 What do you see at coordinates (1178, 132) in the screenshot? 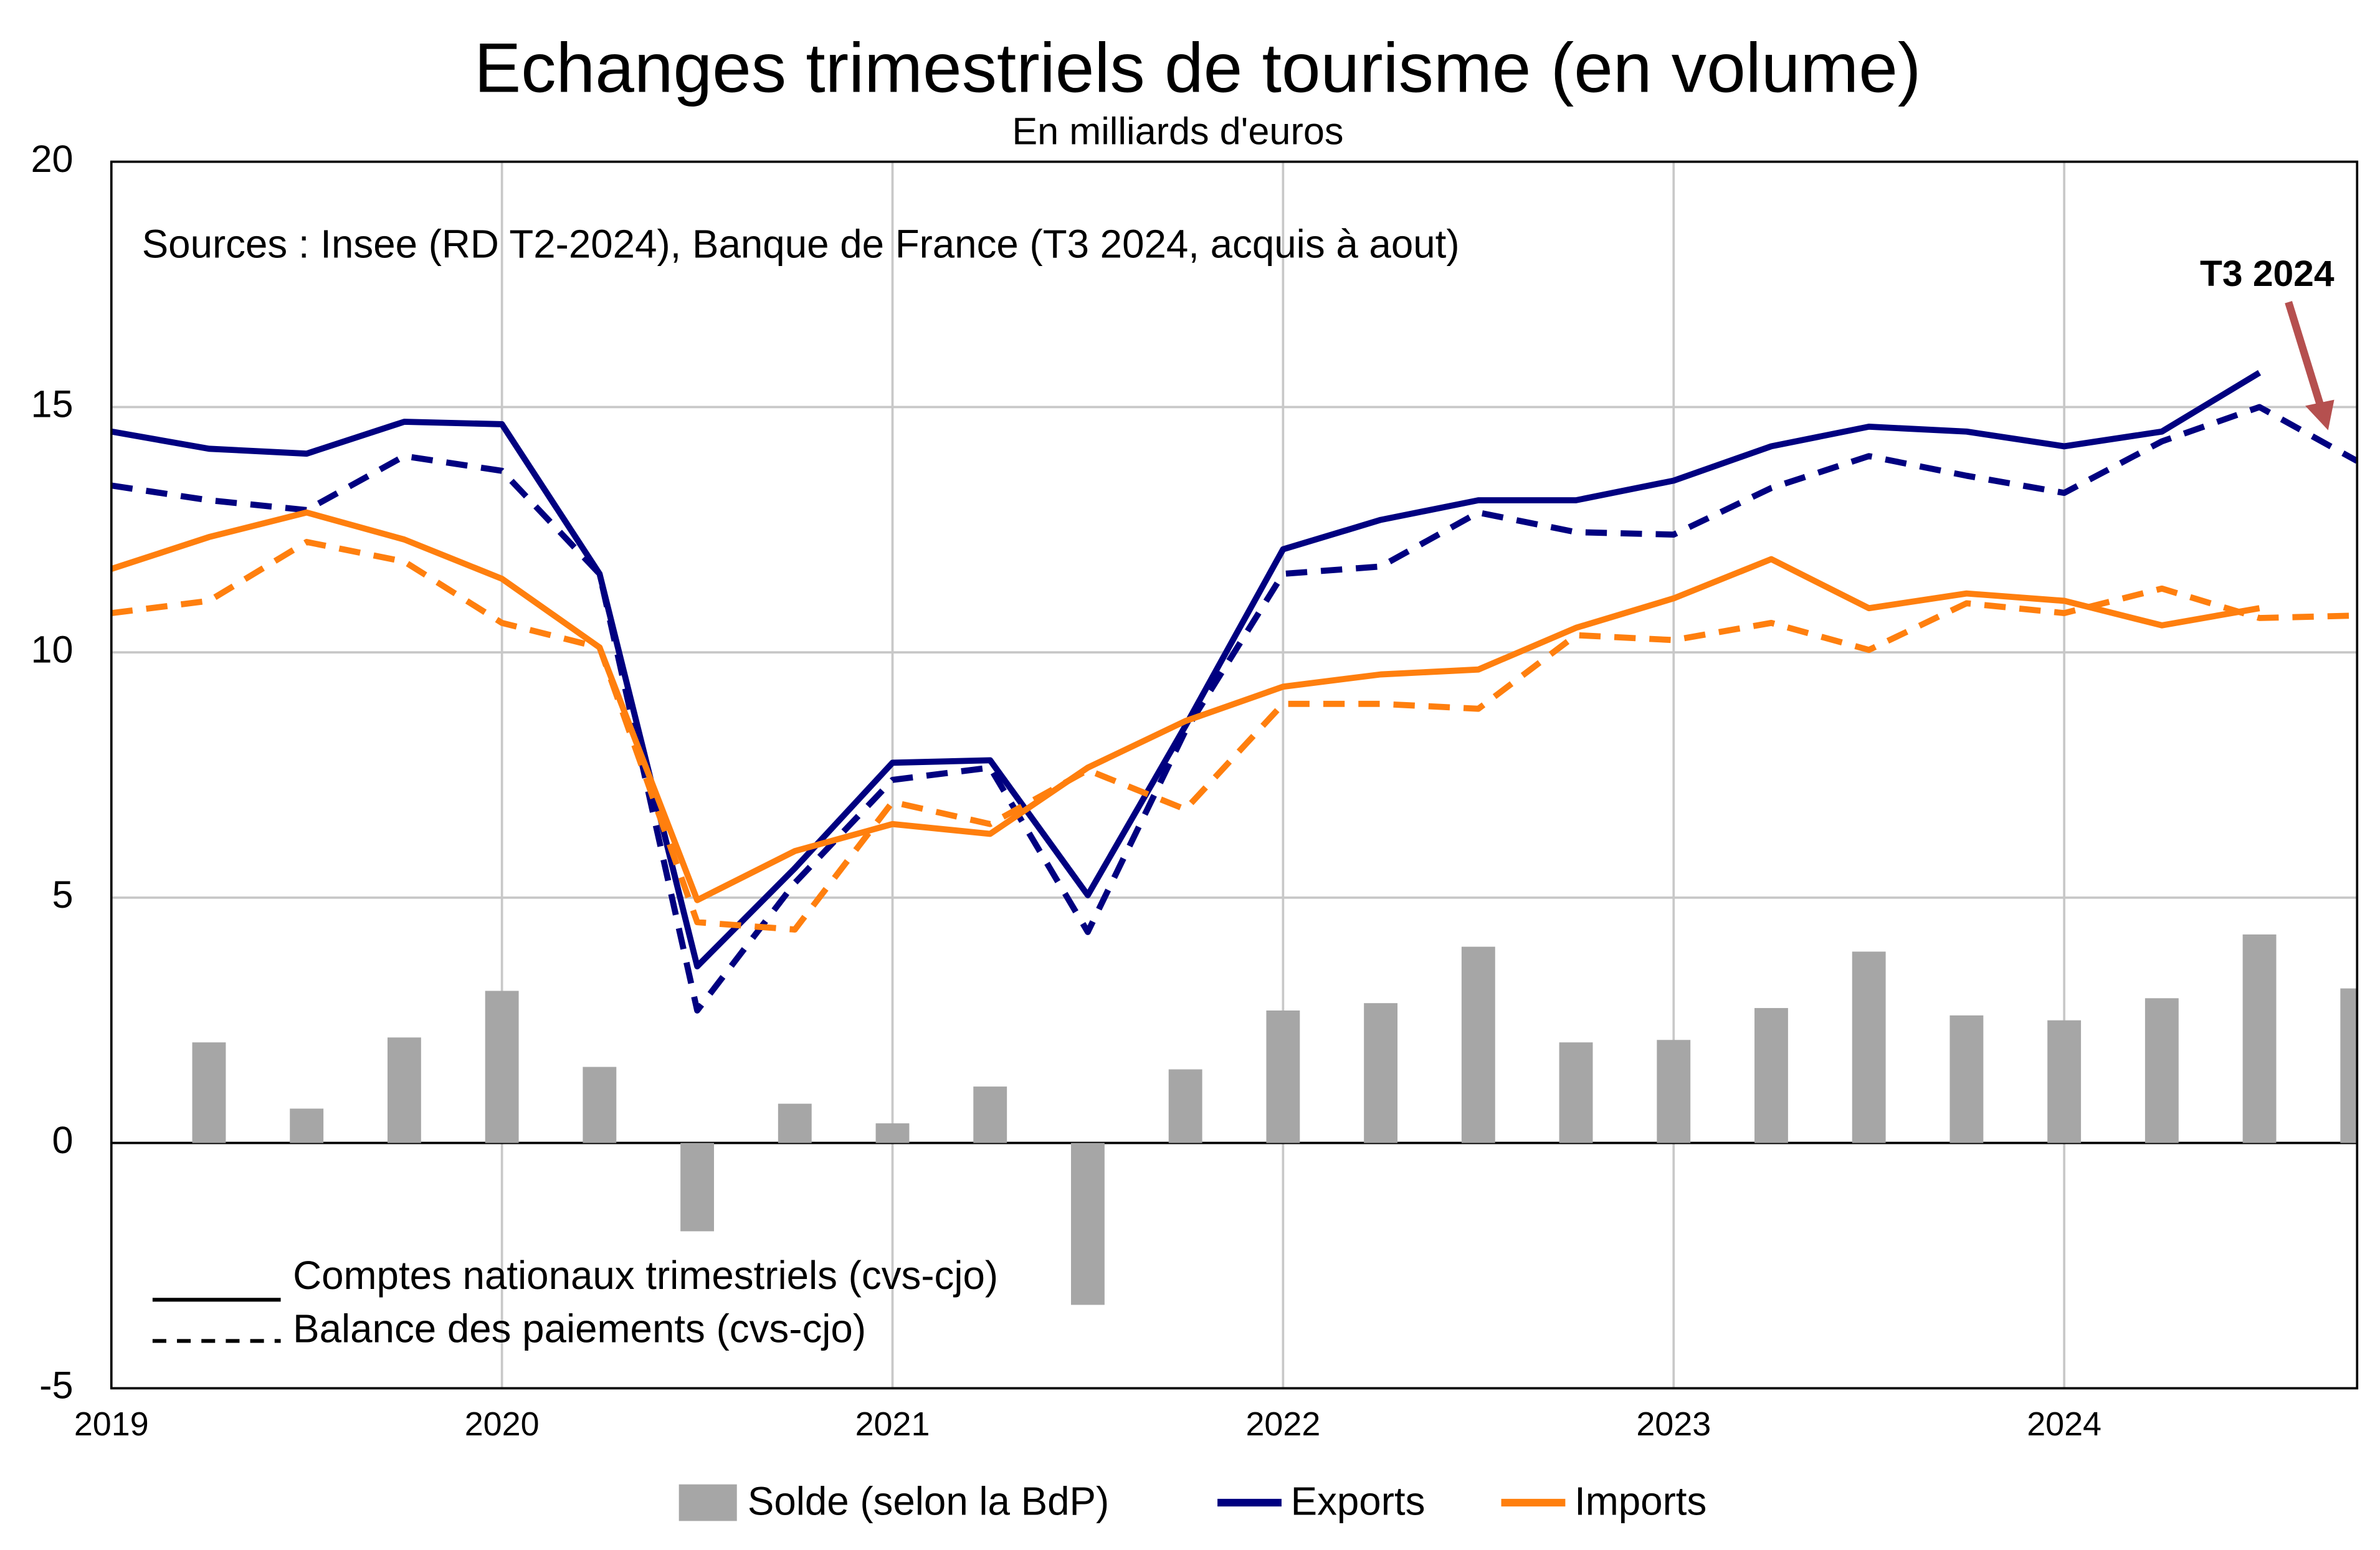
I see `chart-subtitle: En milliards d'euros` at bounding box center [1178, 132].